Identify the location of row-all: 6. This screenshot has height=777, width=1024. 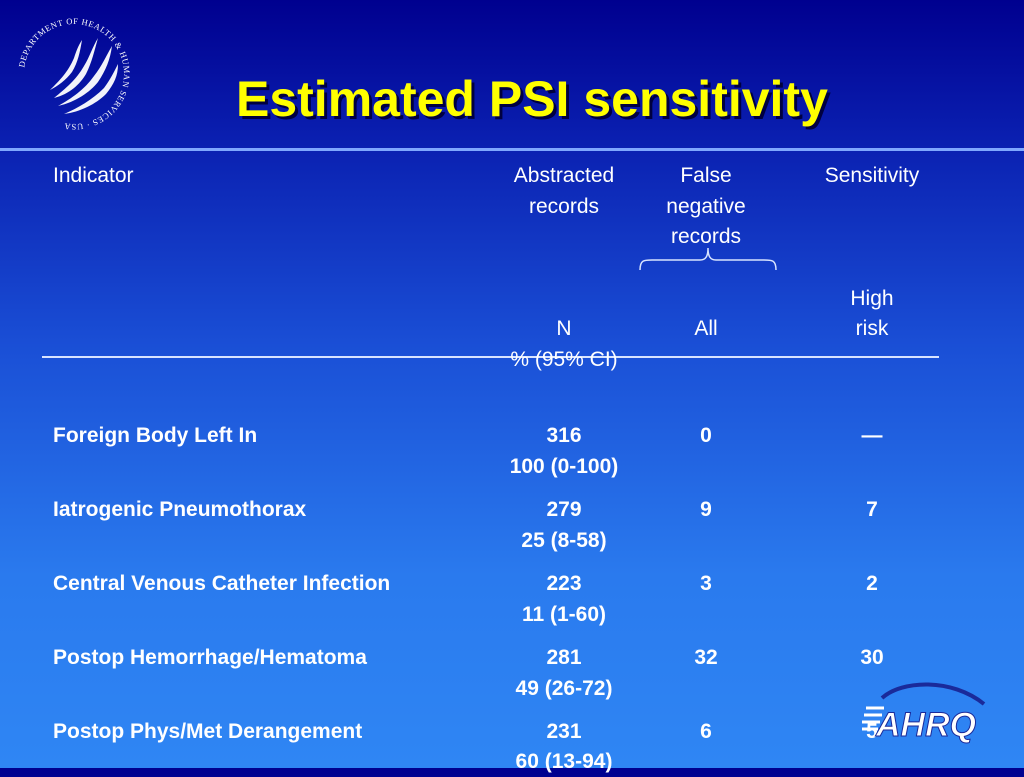
(706, 731).